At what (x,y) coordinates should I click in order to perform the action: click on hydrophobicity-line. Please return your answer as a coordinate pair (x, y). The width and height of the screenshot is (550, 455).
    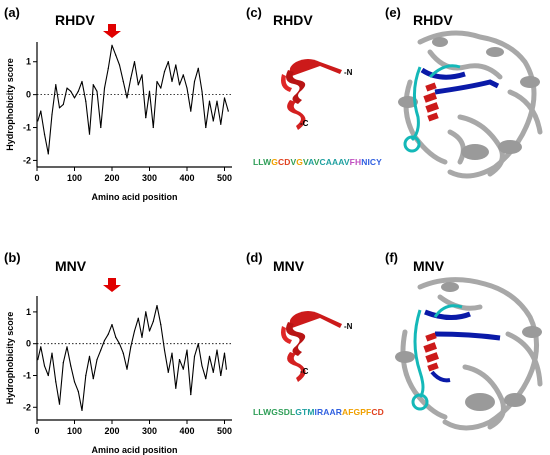
    Looking at the image, I should click on (133, 99).